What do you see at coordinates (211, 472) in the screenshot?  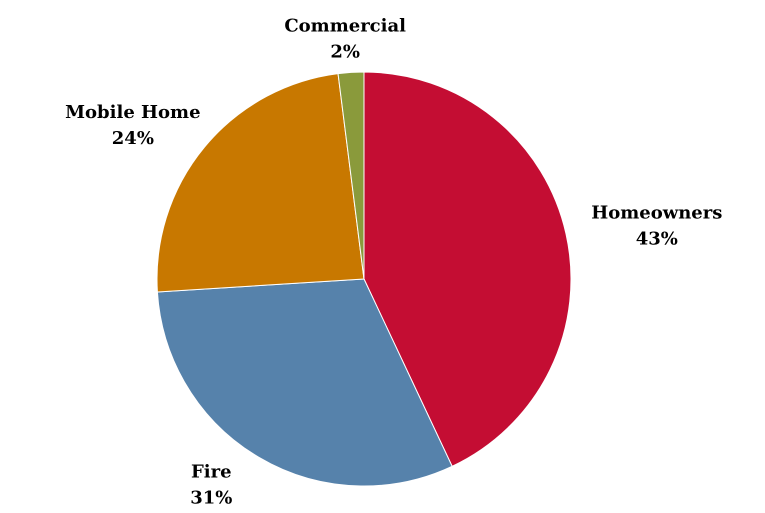 I see `slice-label: Fire` at bounding box center [211, 472].